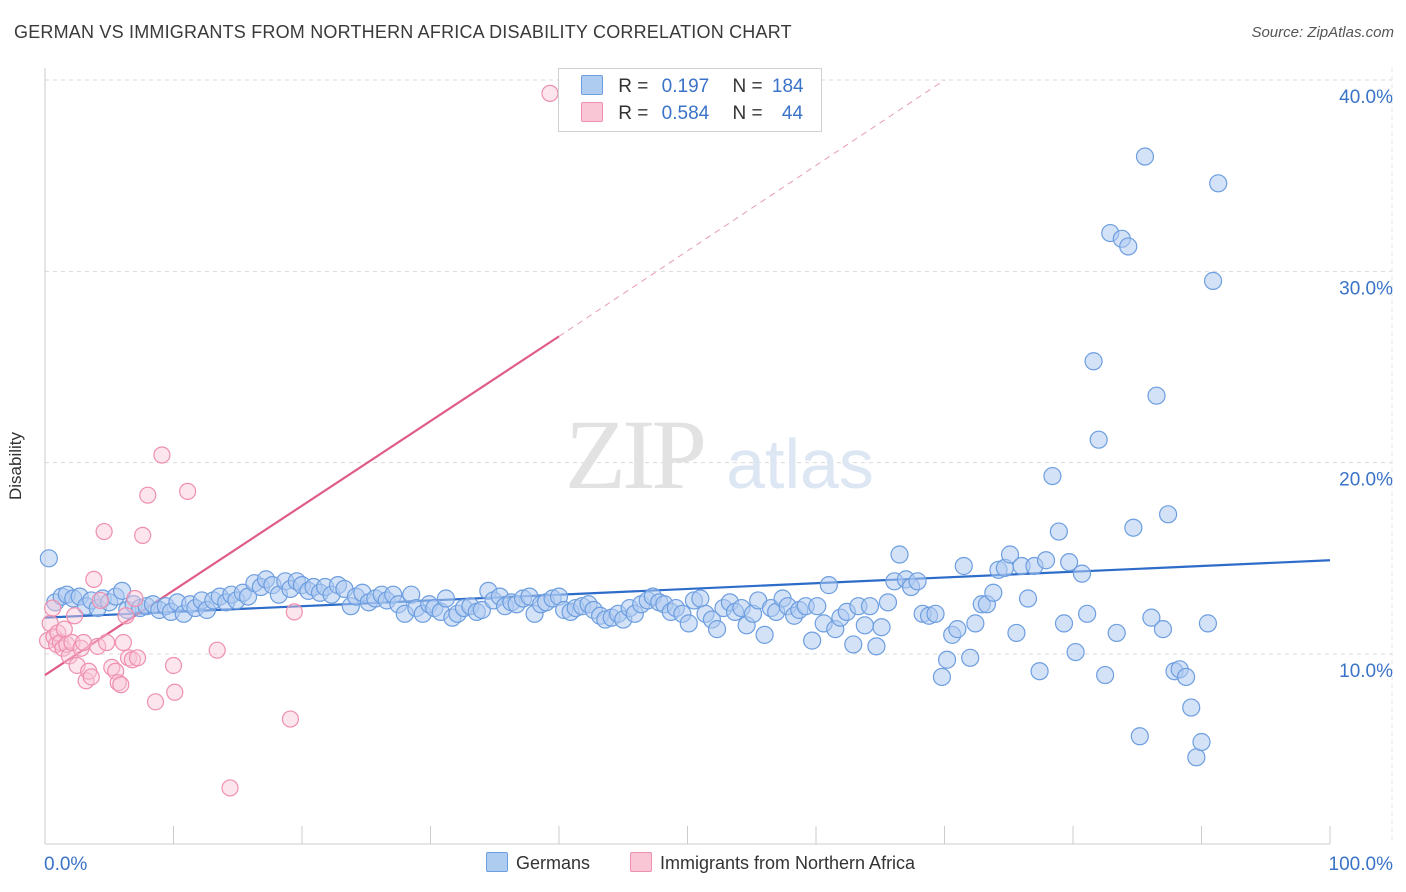 This screenshot has height=892, width=1406. What do you see at coordinates (65, 864) in the screenshot?
I see `x-tick-label: 0.0%` at bounding box center [65, 864].